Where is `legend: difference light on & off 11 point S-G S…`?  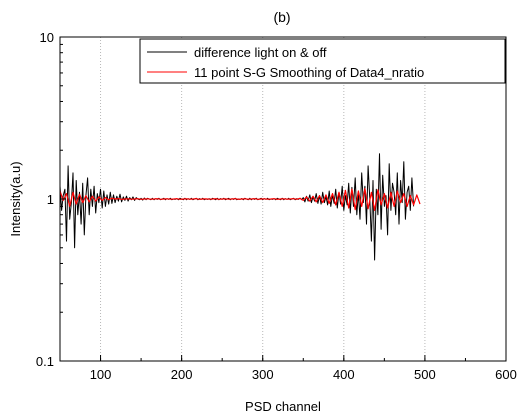
legend: difference light on & off 11 point S-G S… is located at coordinates (322, 61).